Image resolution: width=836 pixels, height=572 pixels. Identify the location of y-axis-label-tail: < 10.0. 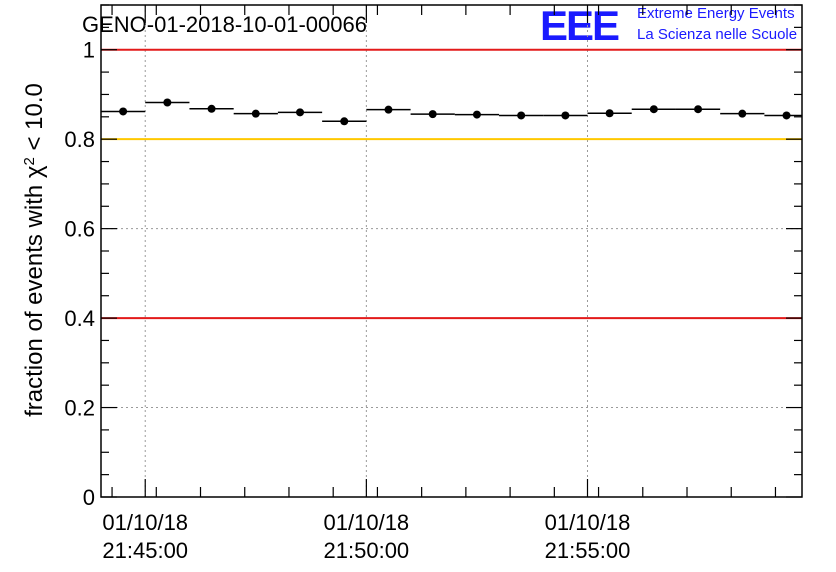
(34, 120).